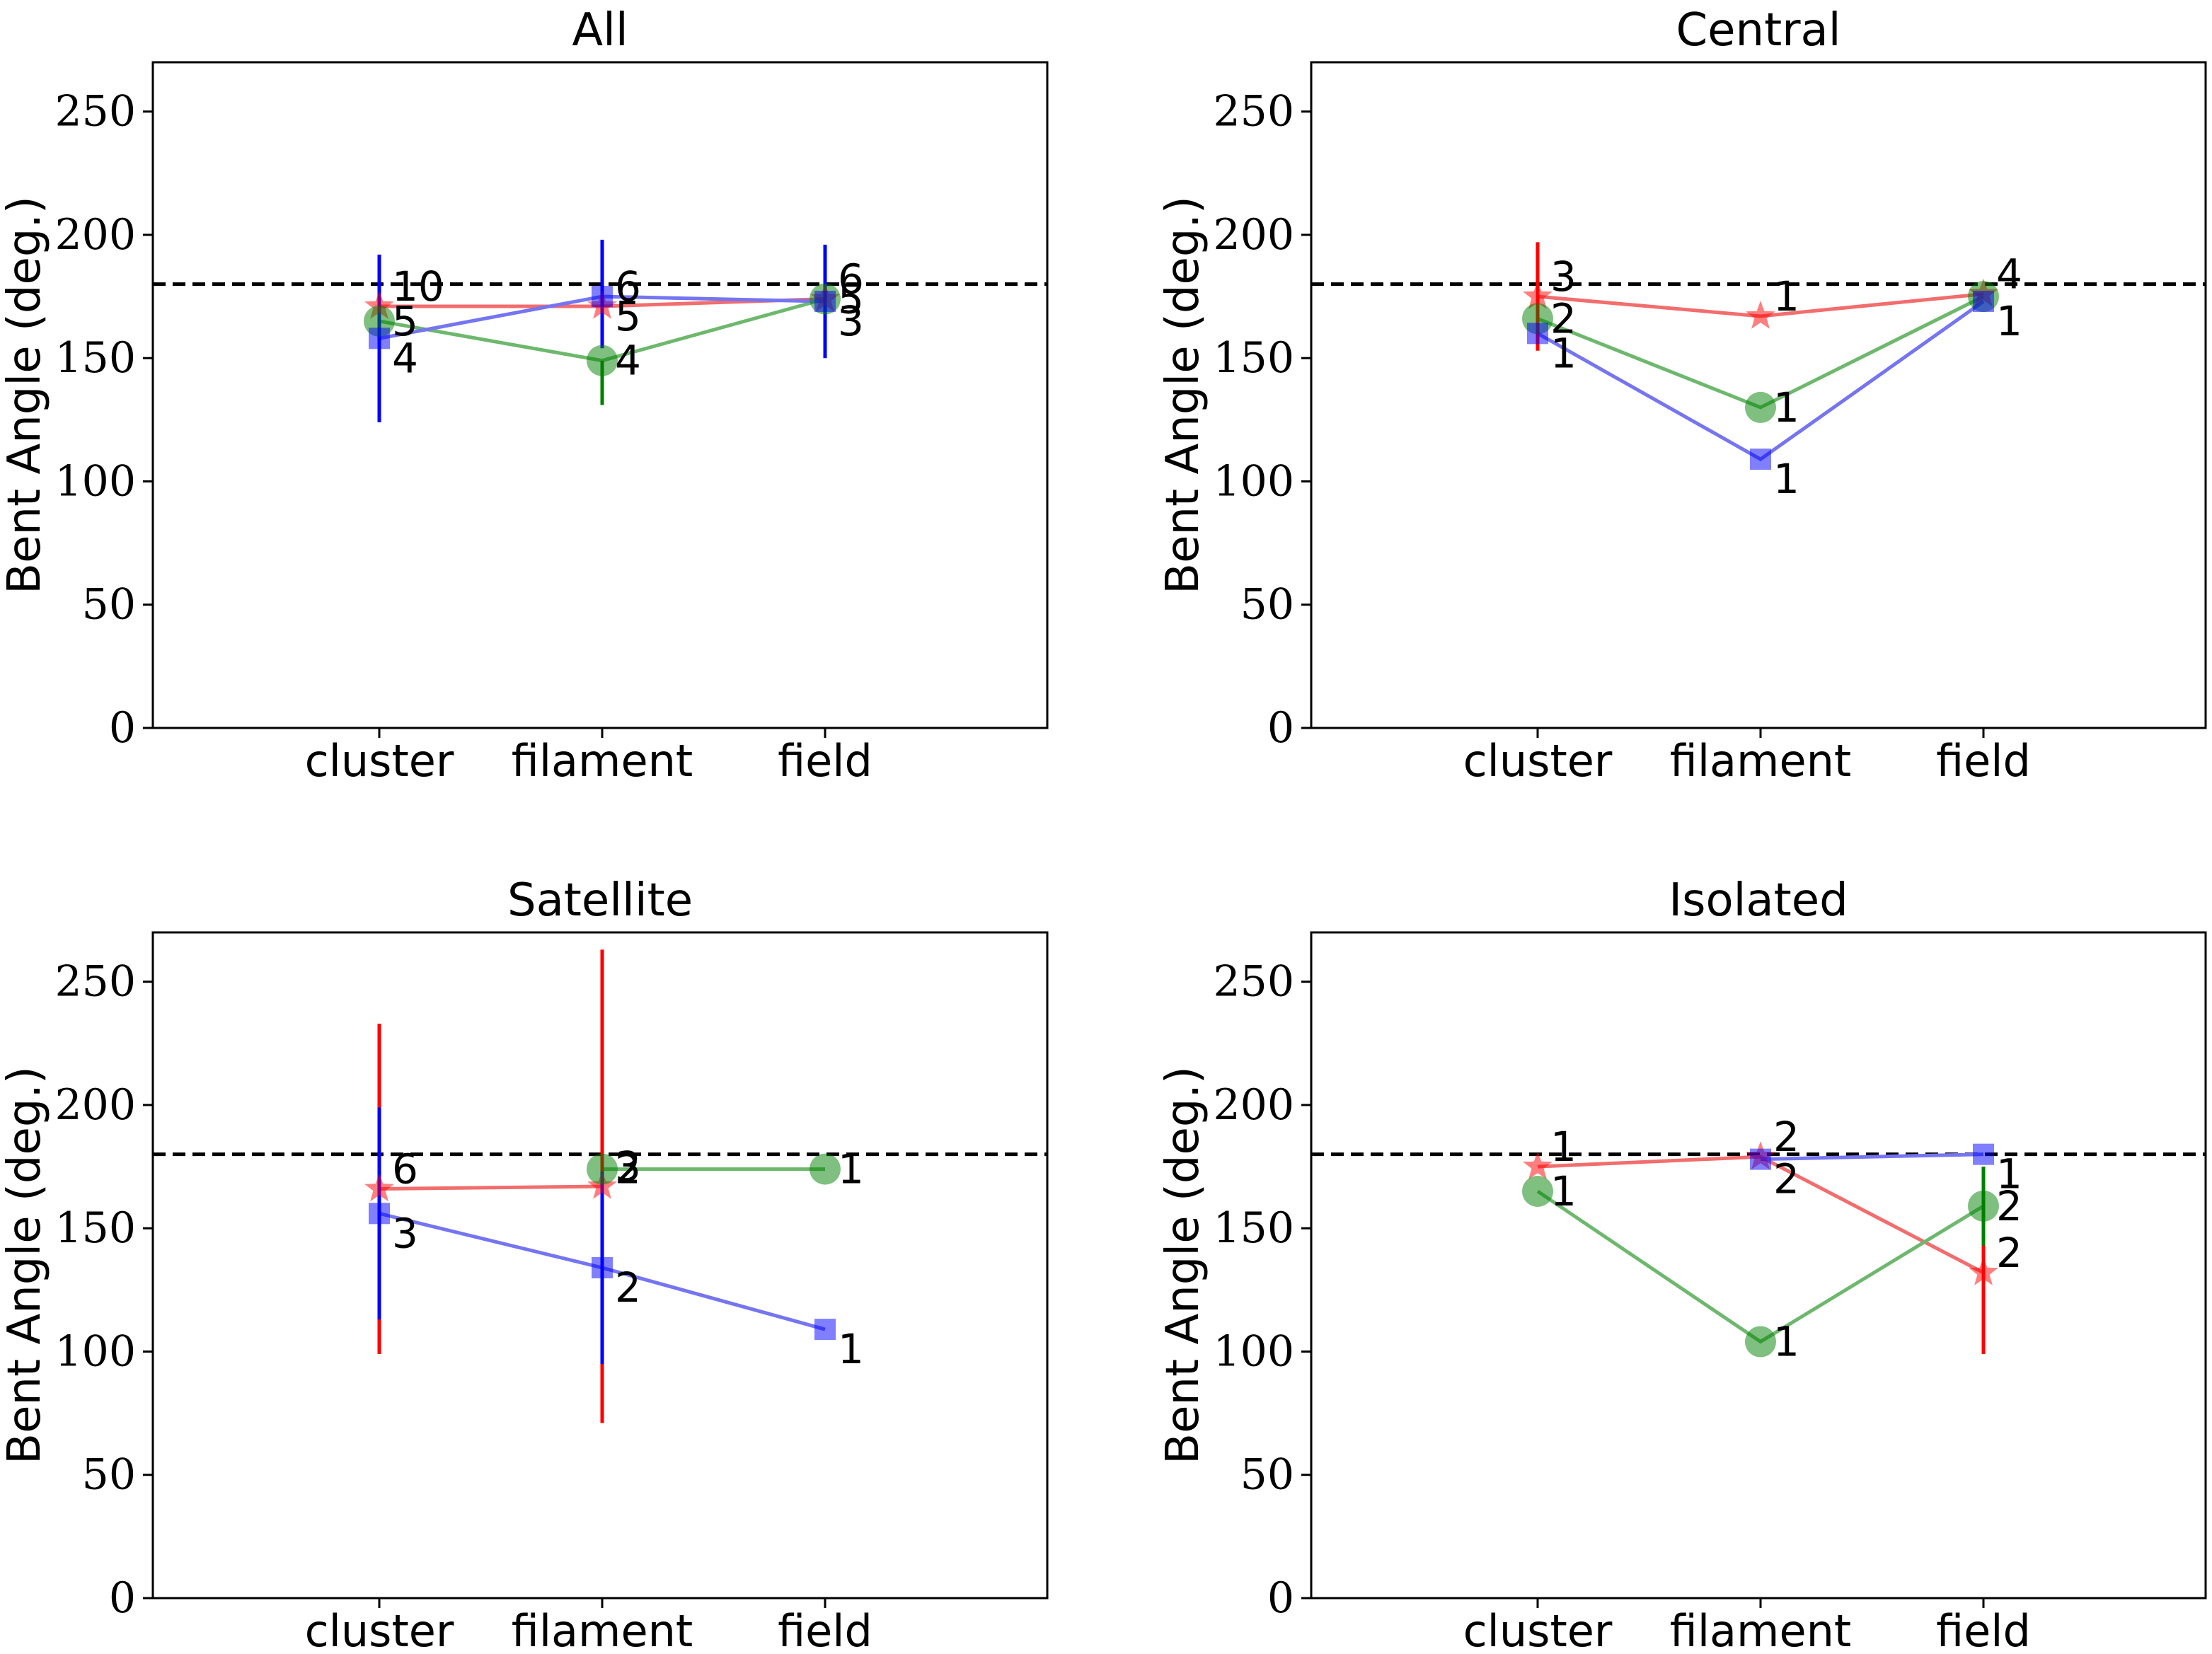 This screenshot has width=2212, height=1654. What do you see at coordinates (600, 30) in the screenshot?
I see `panel-title: All` at bounding box center [600, 30].